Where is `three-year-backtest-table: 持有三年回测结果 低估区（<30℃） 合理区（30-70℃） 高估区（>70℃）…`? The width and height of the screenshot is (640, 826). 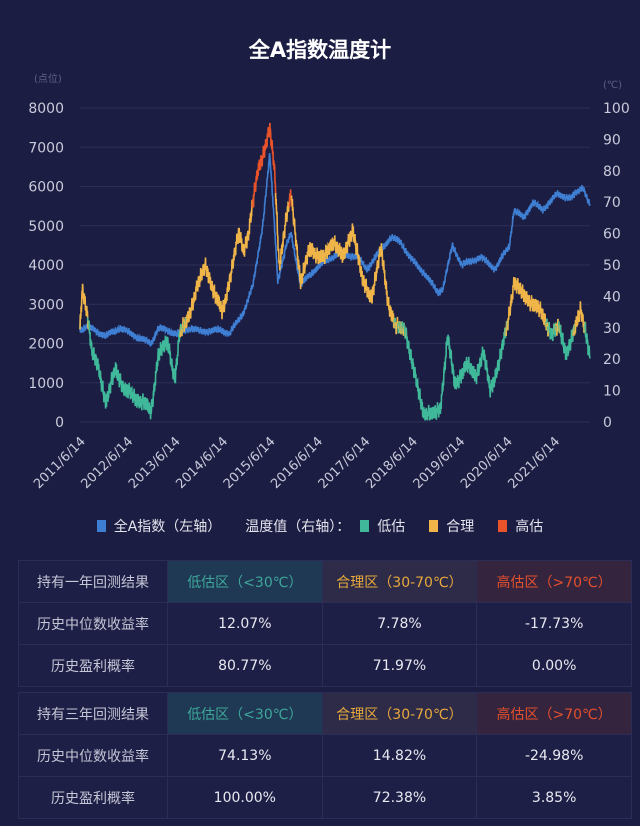 three-year-backtest-table: 持有三年回测结果 低估区（<30℃） 合理区（30-70℃） 高估区（>70℃）… is located at coordinates (325, 755).